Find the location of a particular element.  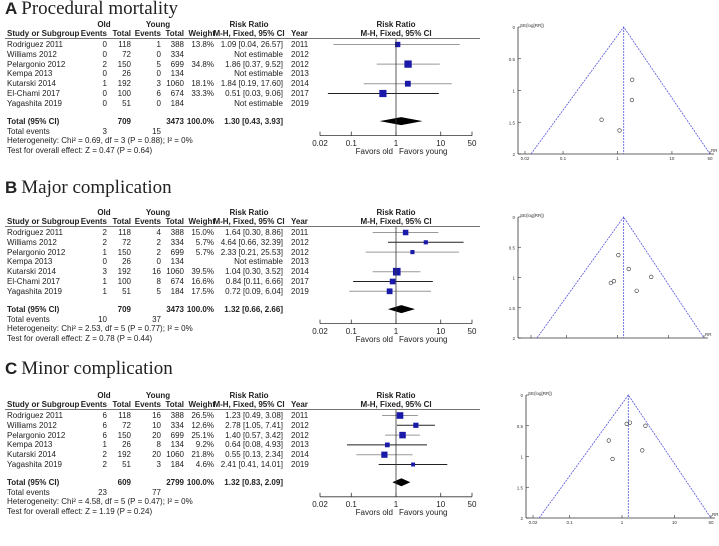

axis-tick-label: 50 is located at coordinates (472, 143).